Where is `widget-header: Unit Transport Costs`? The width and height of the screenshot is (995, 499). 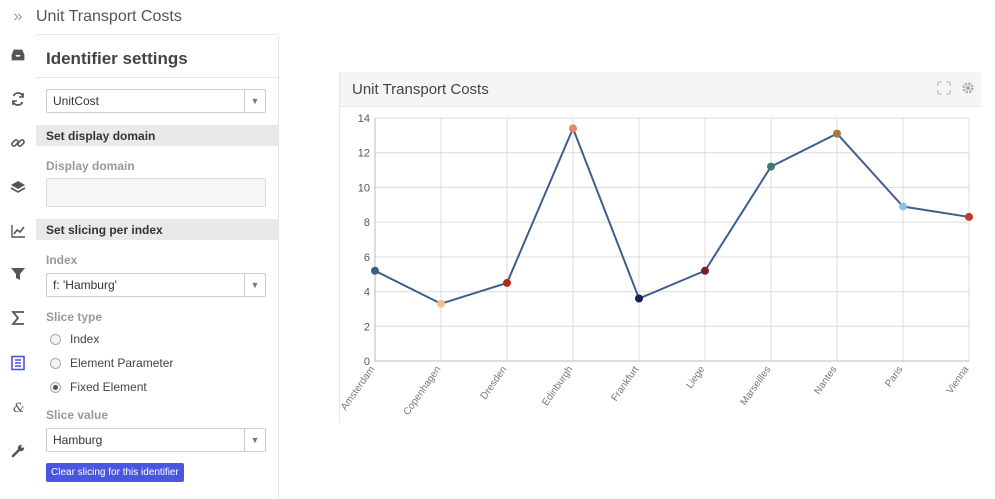
widget-header: Unit Transport Costs is located at coordinates (660, 89).